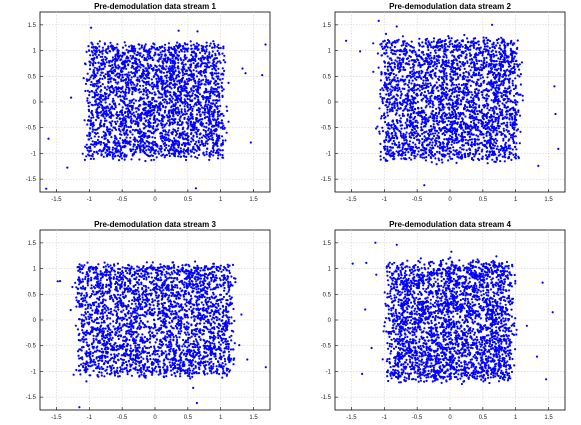  I want to click on panel-1-ytick: 0, so click(35, 103).